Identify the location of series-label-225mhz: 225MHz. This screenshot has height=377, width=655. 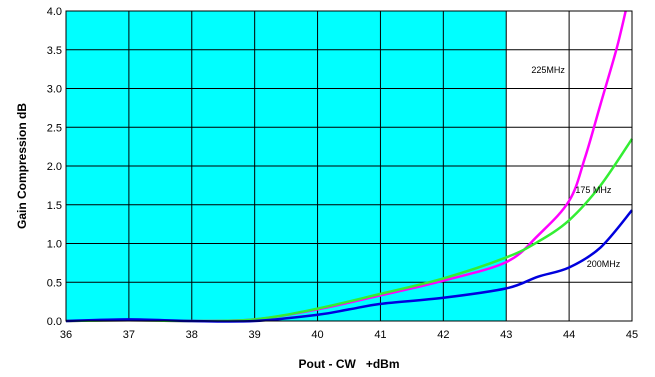
(548, 70).